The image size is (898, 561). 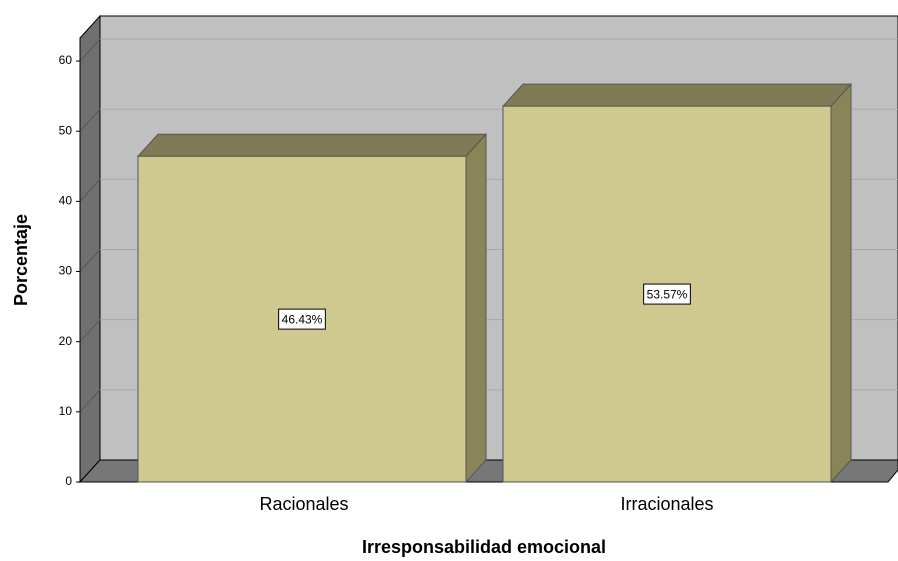 I want to click on y-tick-label: 40, so click(x=66, y=201).